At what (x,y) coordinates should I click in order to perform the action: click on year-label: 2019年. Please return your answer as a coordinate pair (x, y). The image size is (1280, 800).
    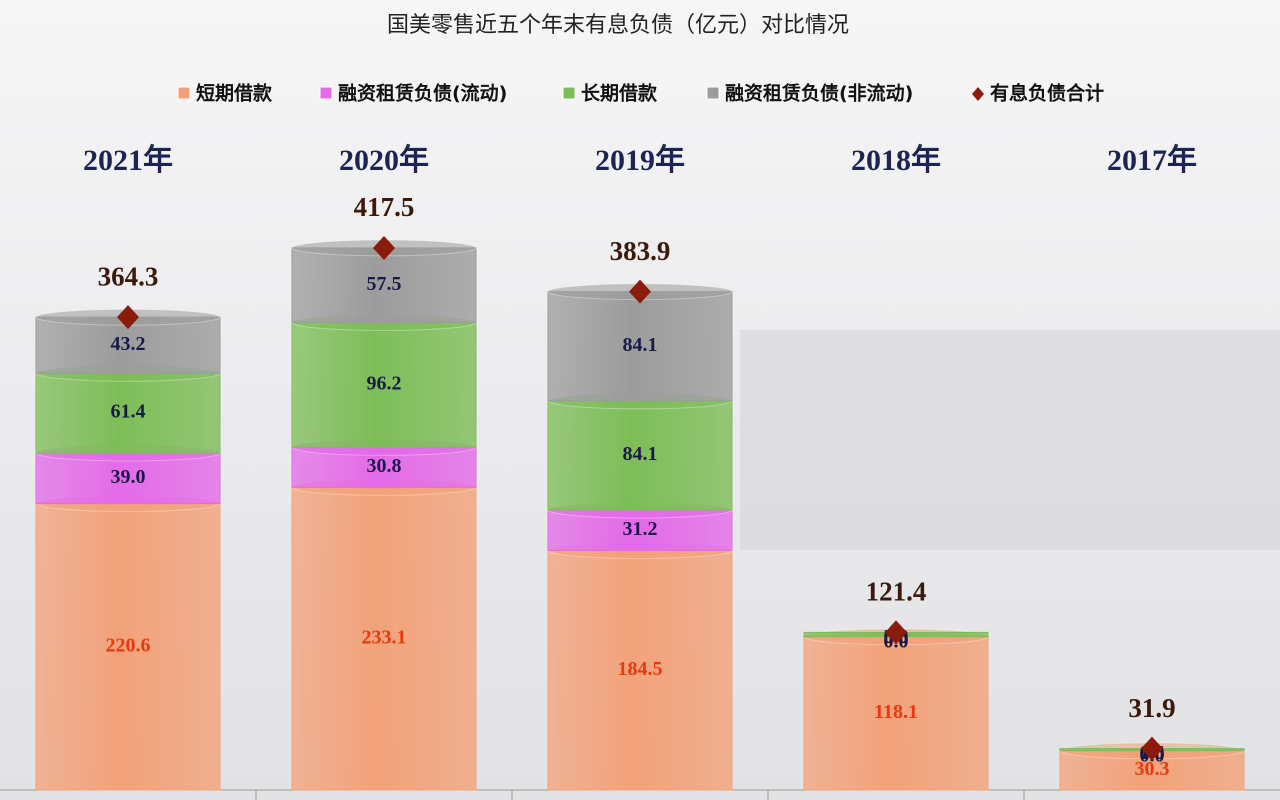
    Looking at the image, I should click on (640, 160).